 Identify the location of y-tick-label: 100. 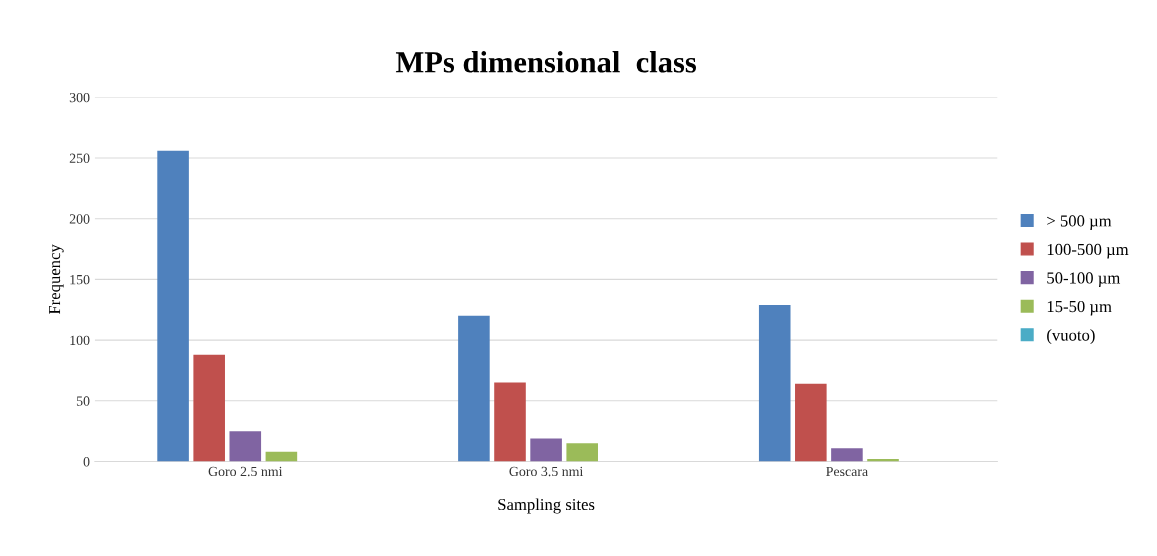
(80, 340).